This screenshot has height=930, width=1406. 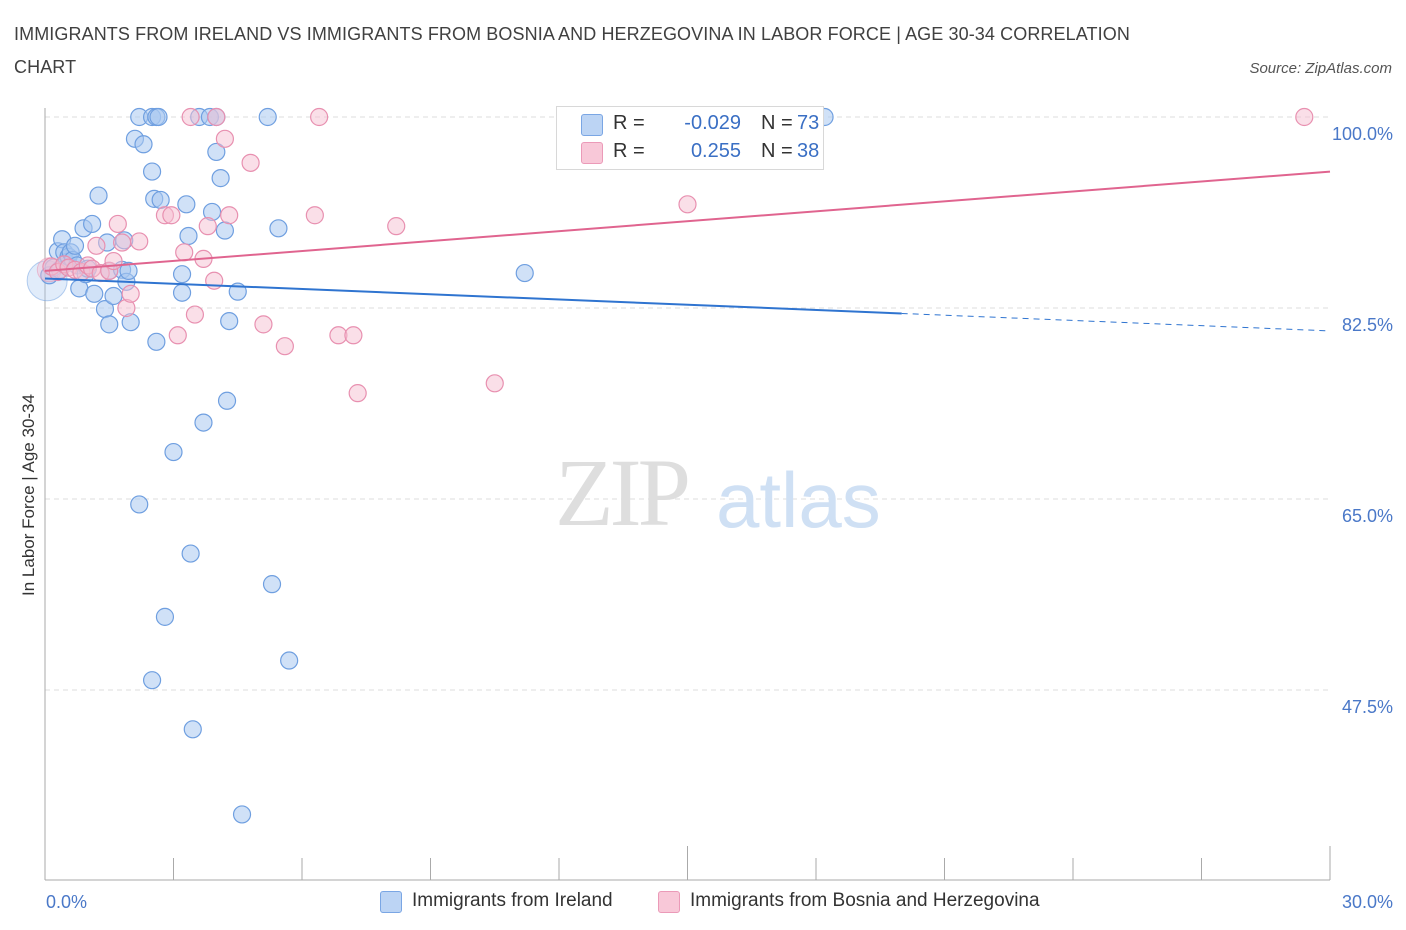 I want to click on trend-line-ireland, so click(x=473, y=296).